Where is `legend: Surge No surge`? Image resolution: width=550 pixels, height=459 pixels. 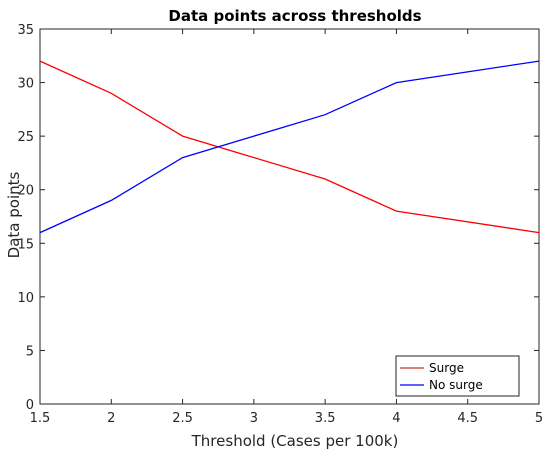 legend: Surge No surge is located at coordinates (457, 376).